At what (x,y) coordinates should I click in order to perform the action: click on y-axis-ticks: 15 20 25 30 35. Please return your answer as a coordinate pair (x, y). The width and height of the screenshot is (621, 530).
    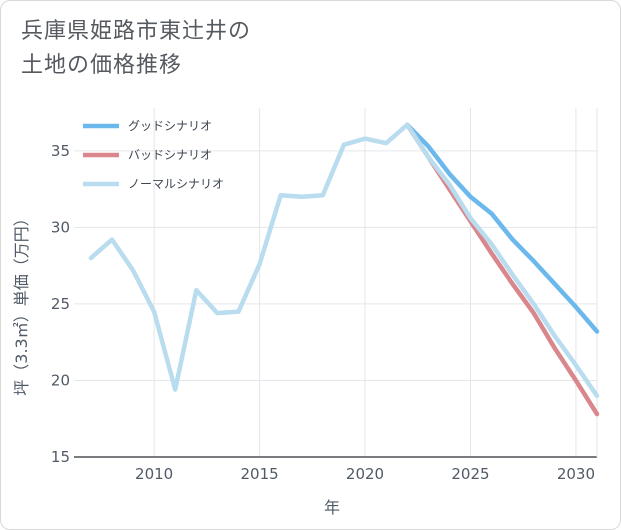
    Looking at the image, I should click on (60, 304).